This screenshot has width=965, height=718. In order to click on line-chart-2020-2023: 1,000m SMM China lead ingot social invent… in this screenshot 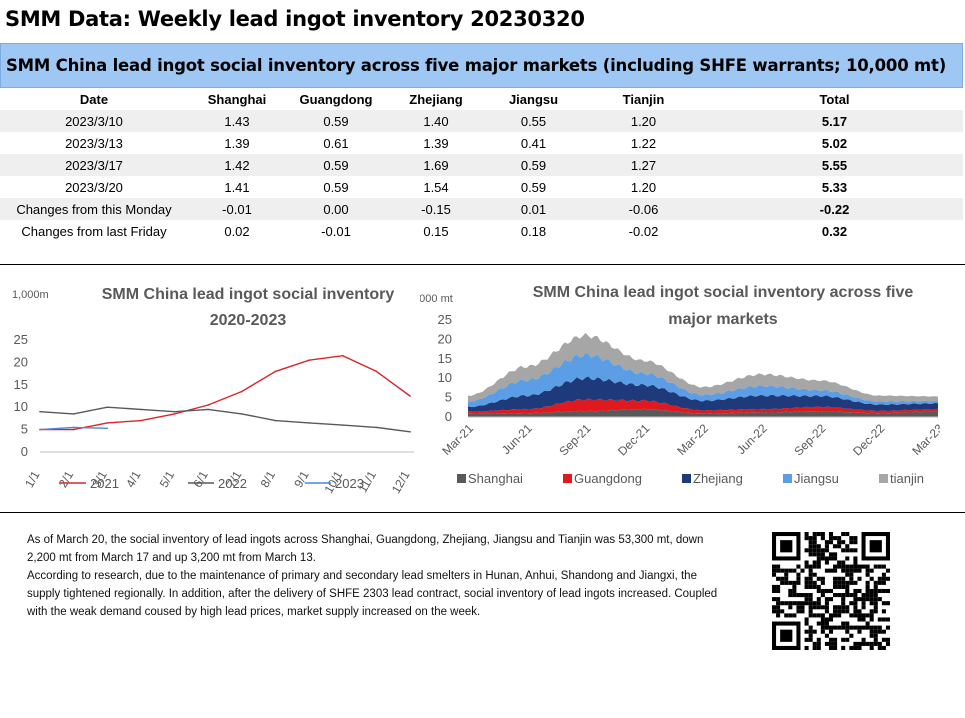, I will do `click(213, 391)`.